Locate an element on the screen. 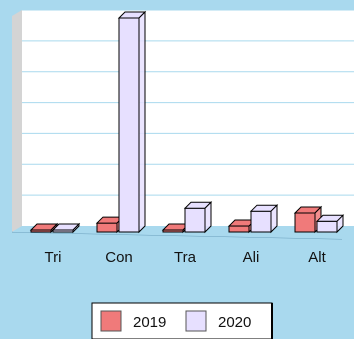 This screenshot has height=339, width=354. x-tick-label: Alt is located at coordinates (317, 257).